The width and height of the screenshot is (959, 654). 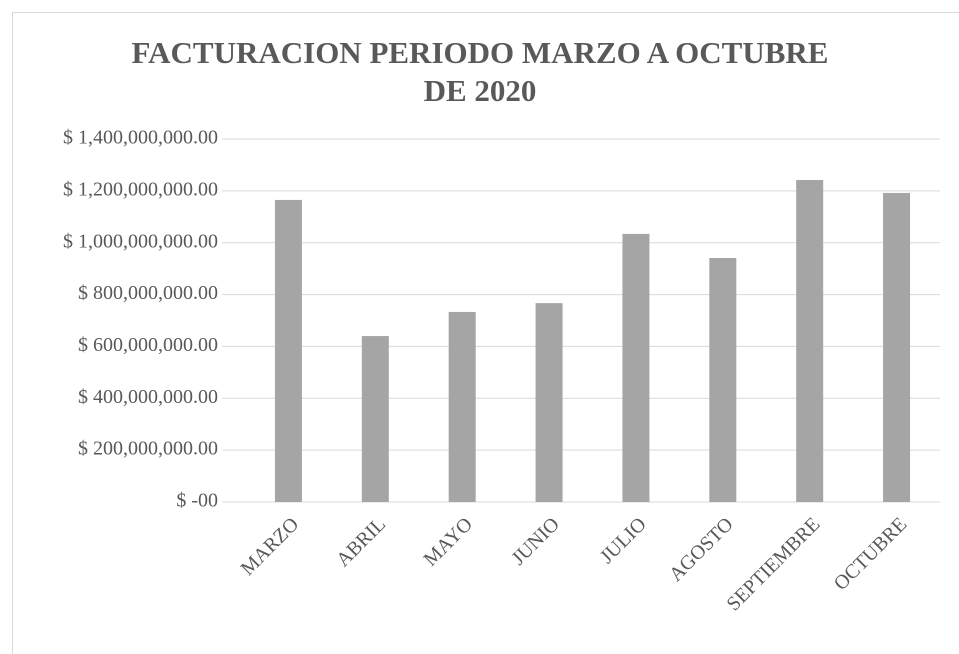 What do you see at coordinates (701, 549) in the screenshot?
I see `x-tick-label: AGOSTO` at bounding box center [701, 549].